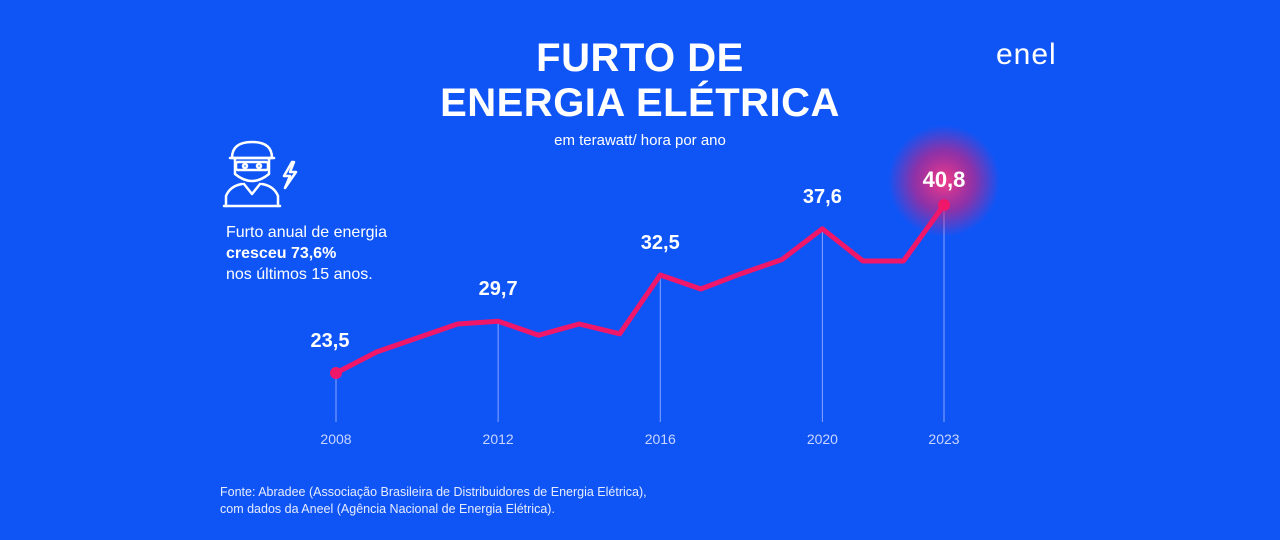  I want to click on x-tick-label-2023: 2023, so click(943, 439).